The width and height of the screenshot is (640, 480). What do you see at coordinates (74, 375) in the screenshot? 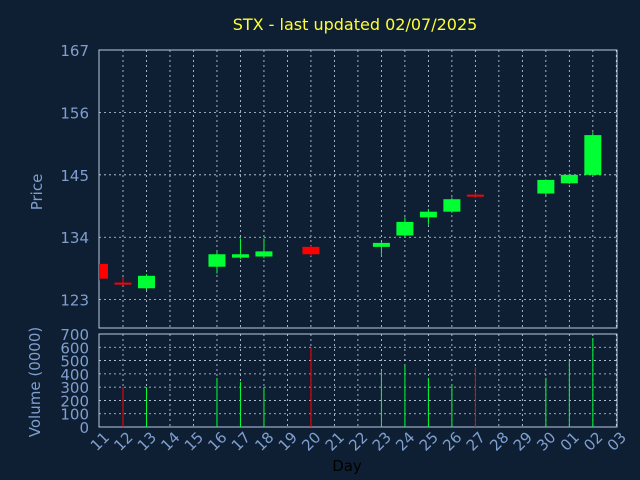
I see `volume-y-tick-label: 400` at bounding box center [74, 375].